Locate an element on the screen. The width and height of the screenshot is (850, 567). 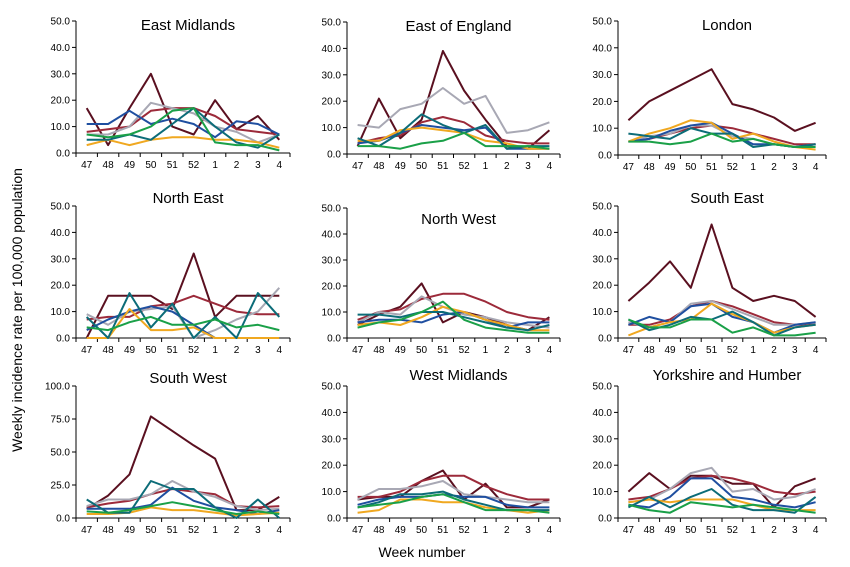
panel-title: East Midlands is located at coordinates (188, 25).